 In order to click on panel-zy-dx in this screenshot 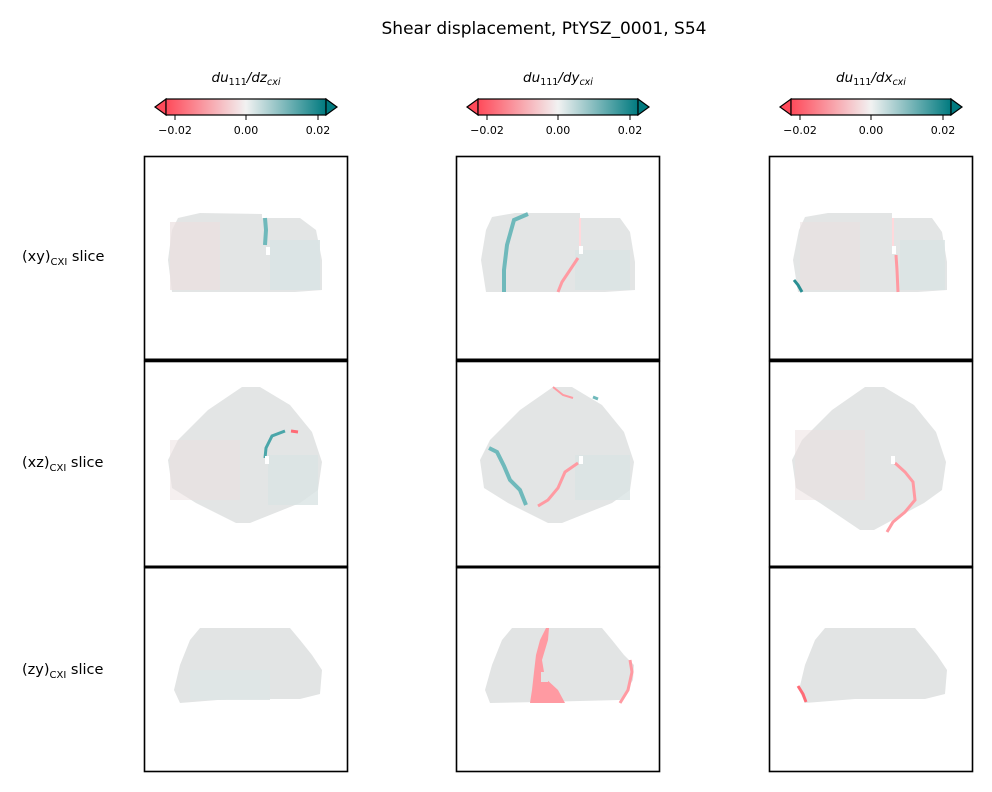, I will do `click(871, 665)`.